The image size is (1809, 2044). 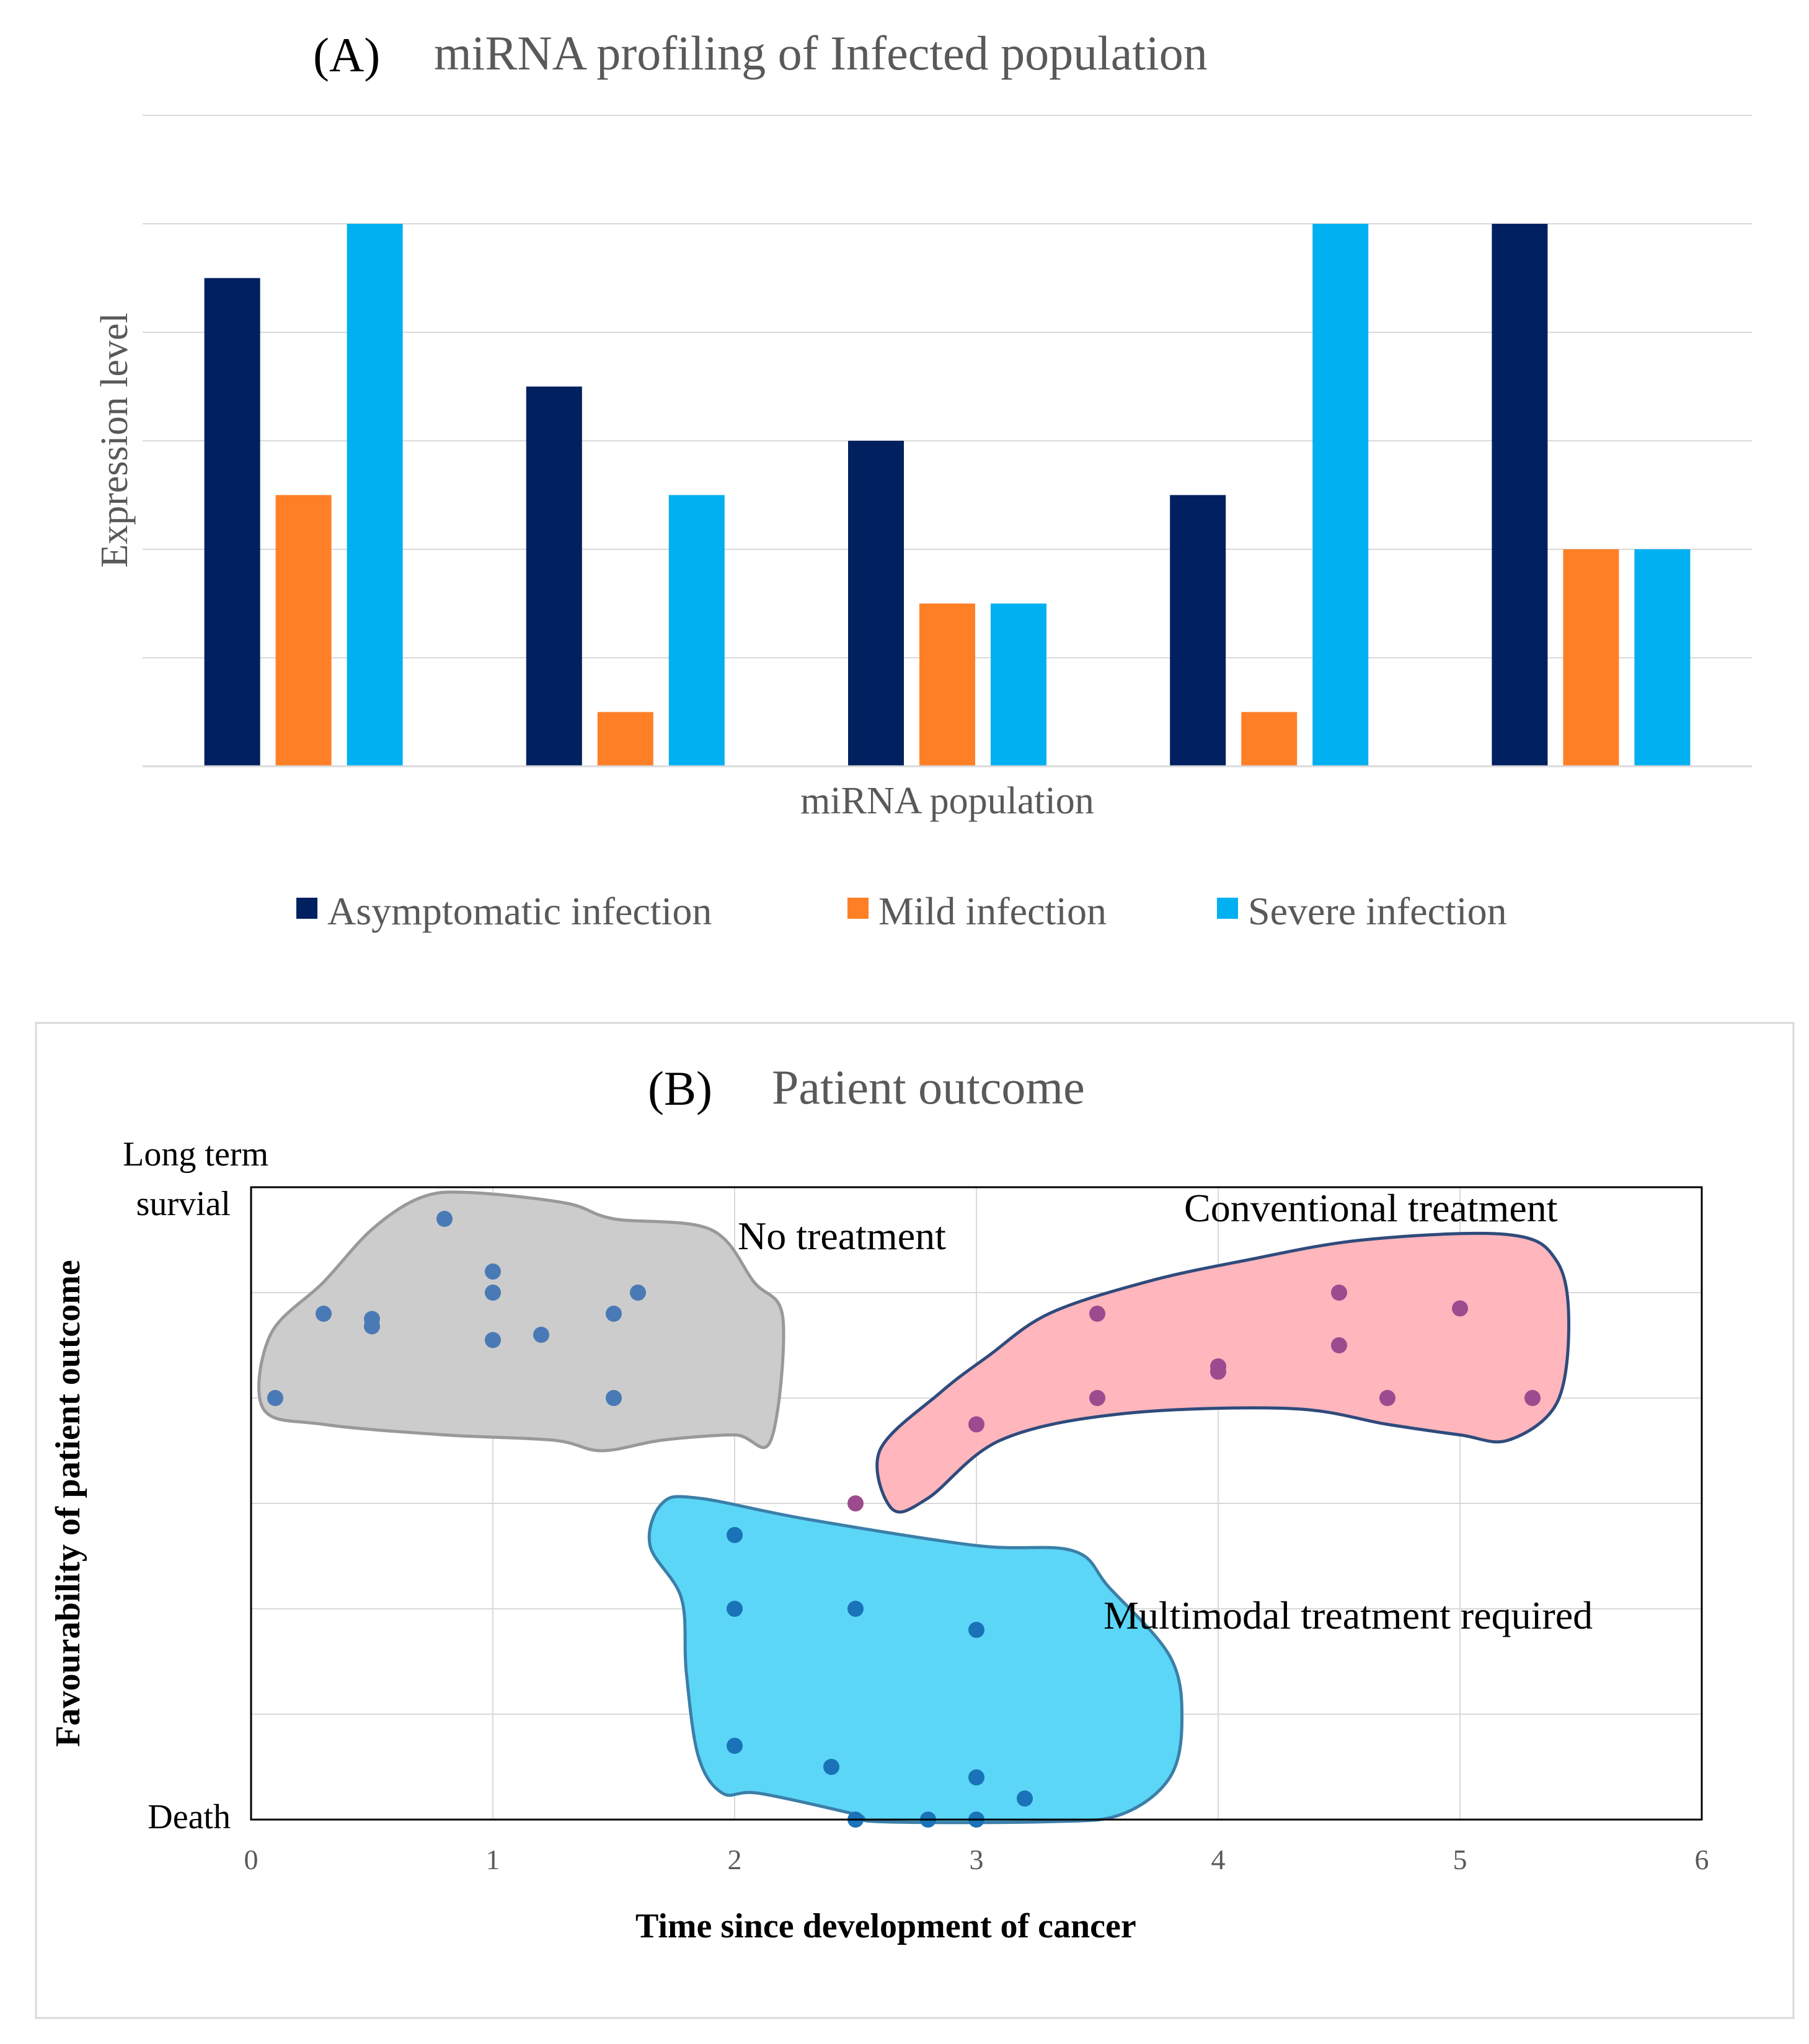 I want to click on panel-b-x-tick-label: 2, so click(x=735, y=1859).